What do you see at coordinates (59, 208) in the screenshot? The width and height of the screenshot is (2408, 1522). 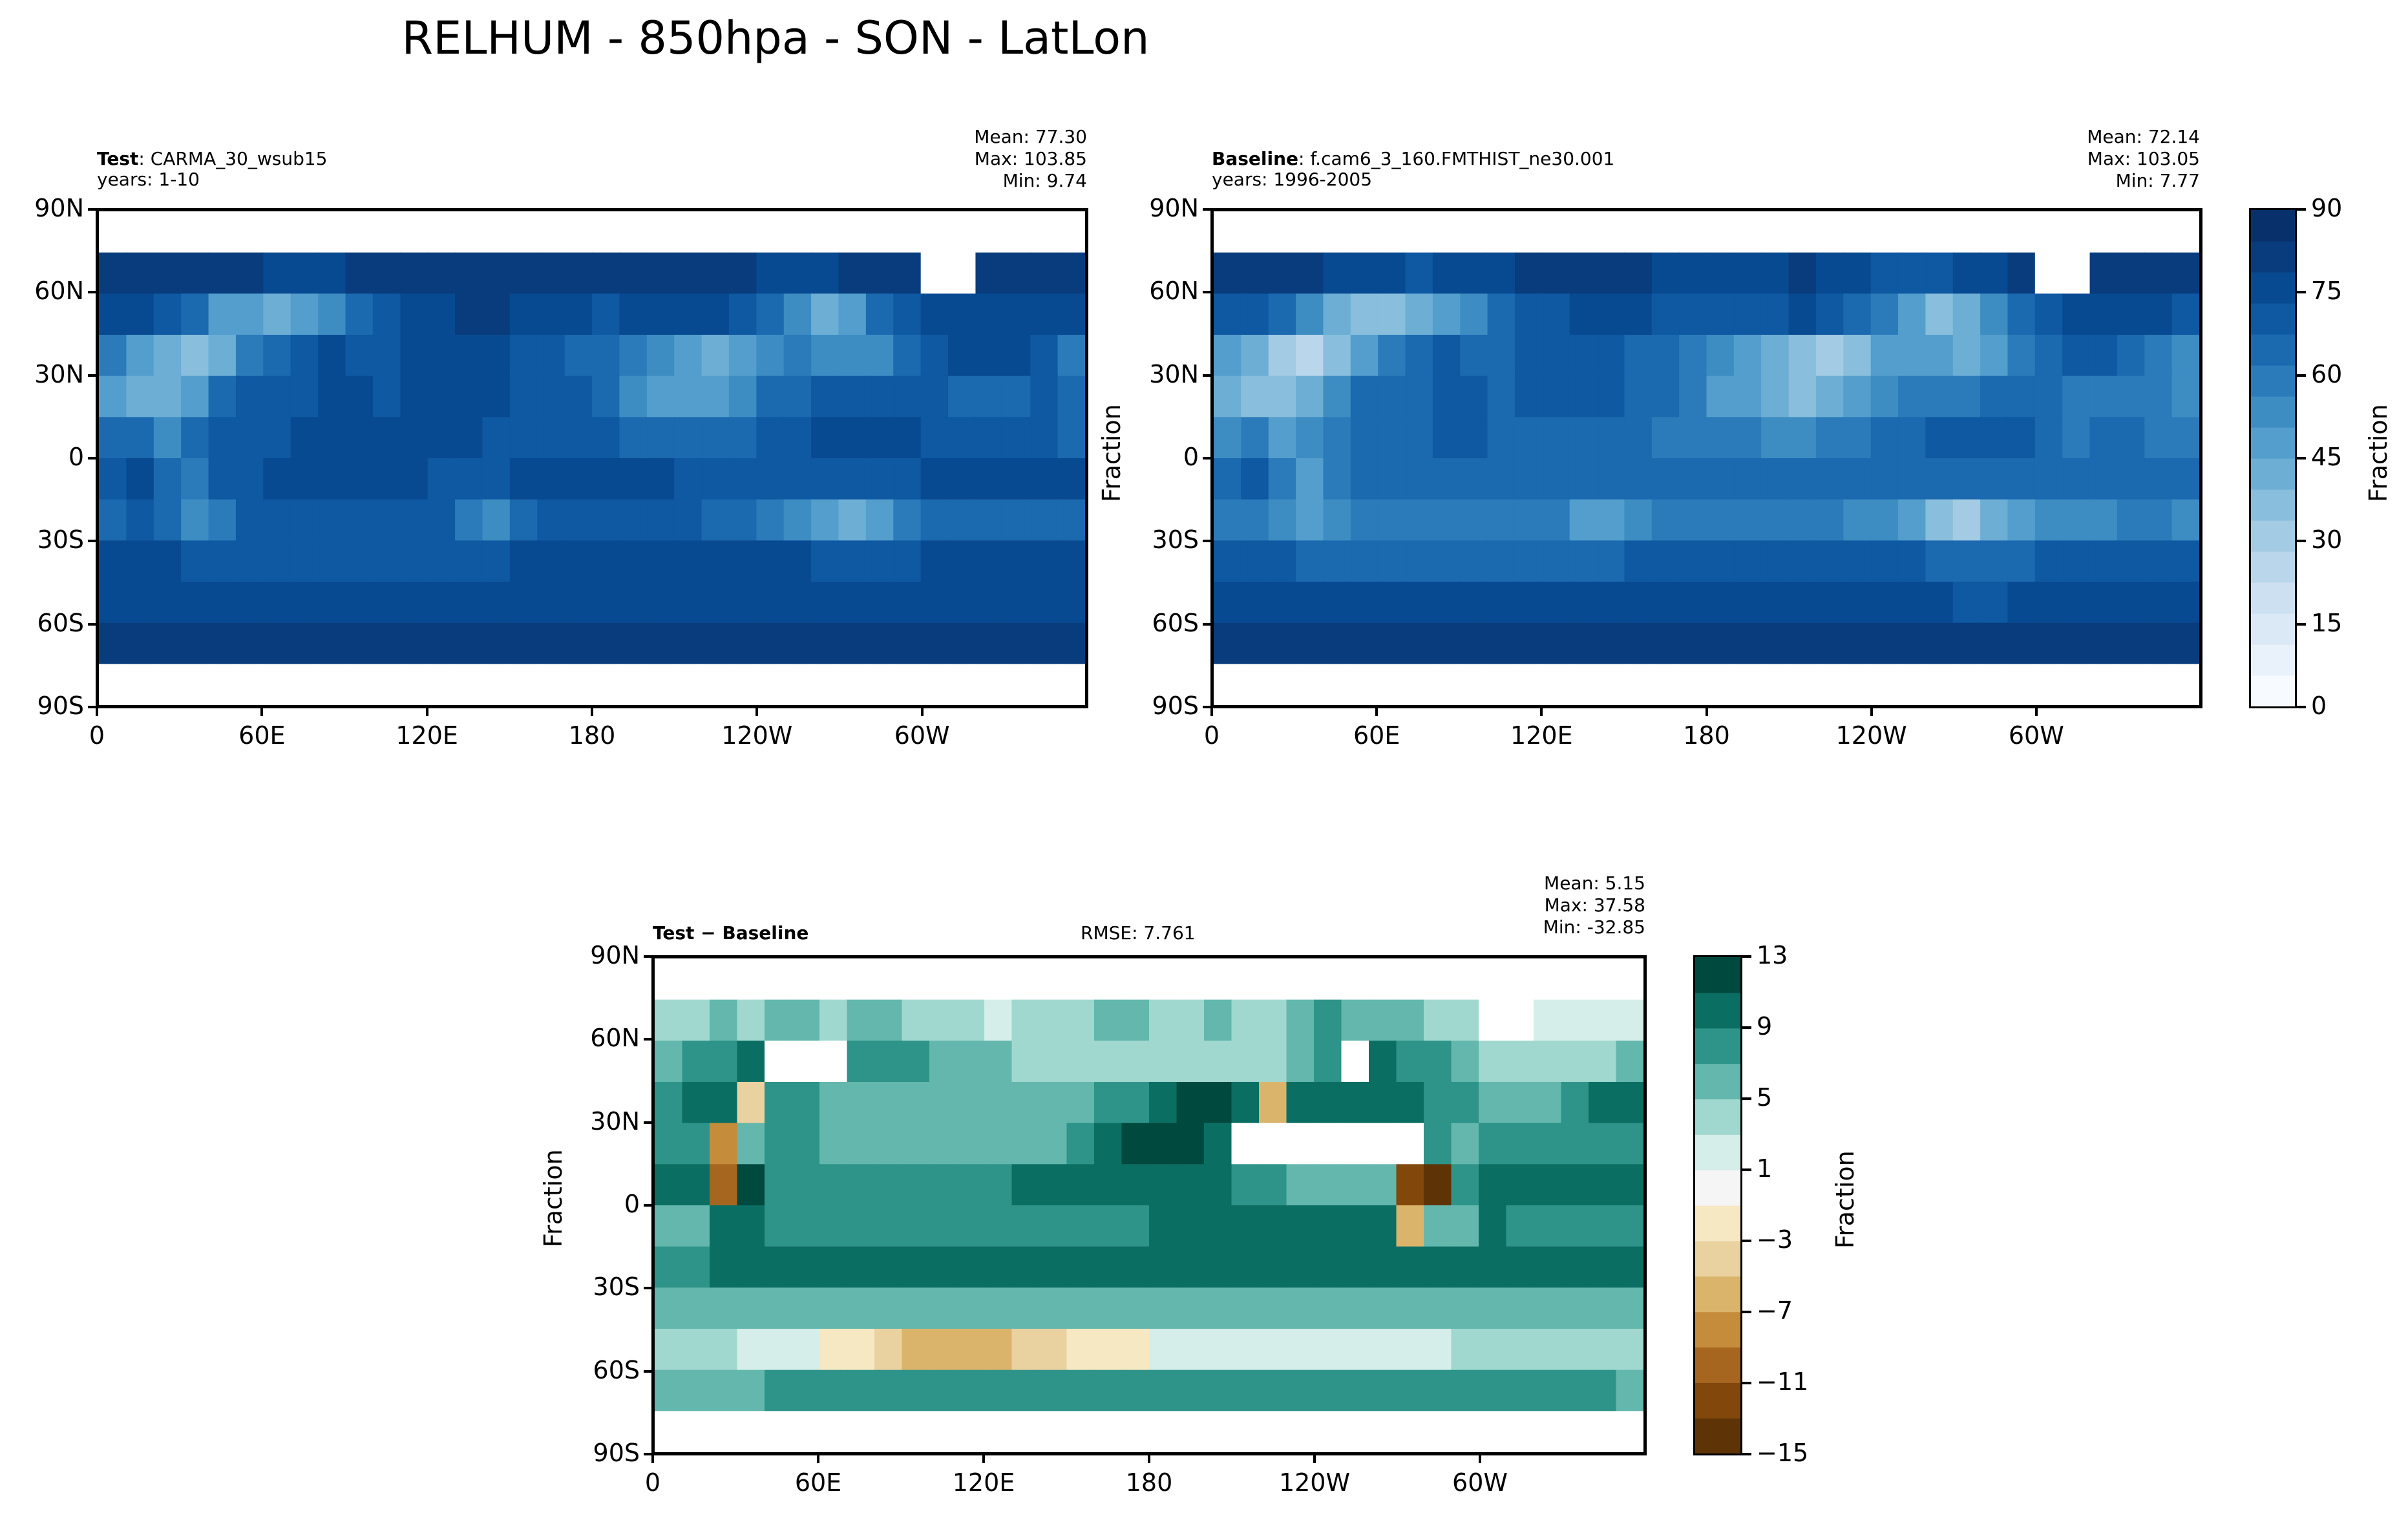 I see `test-ytick-label: 90N` at bounding box center [59, 208].